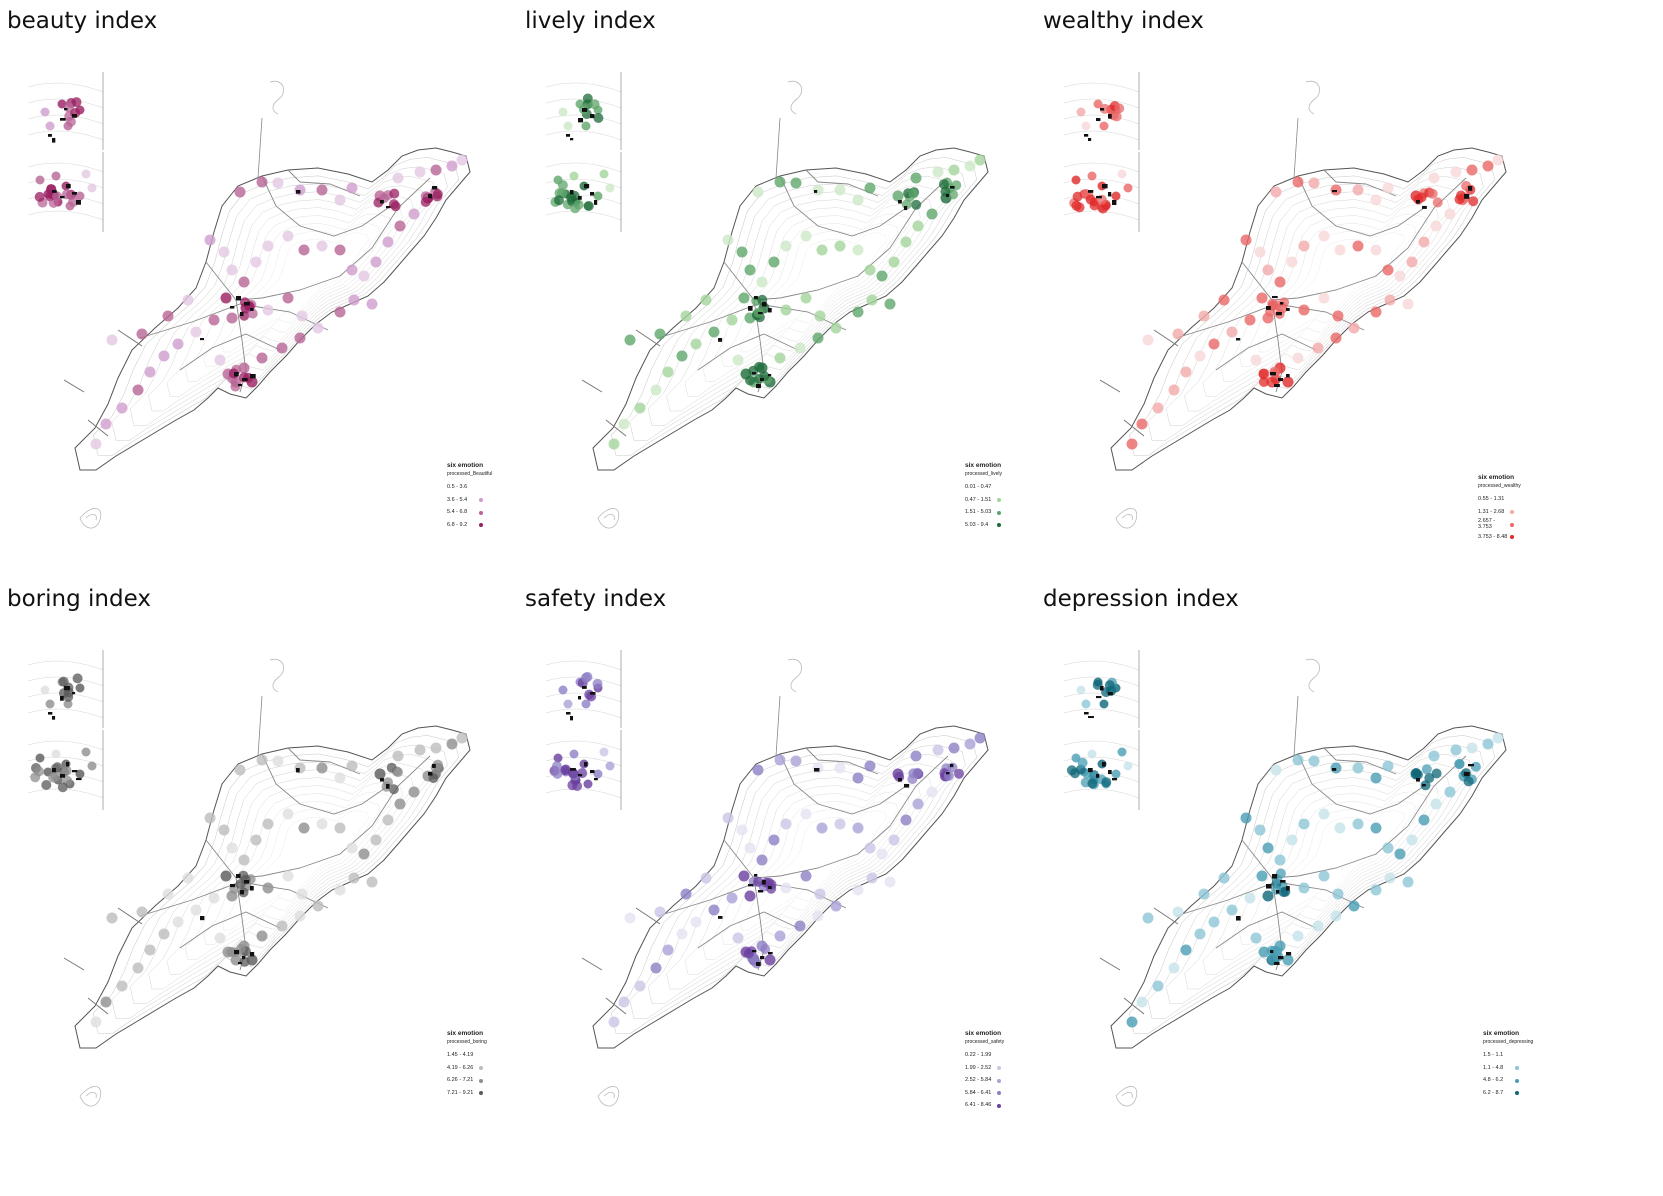  Describe the element at coordinates (1139, 961) in the screenshot. I see `pier-lines` at that location.